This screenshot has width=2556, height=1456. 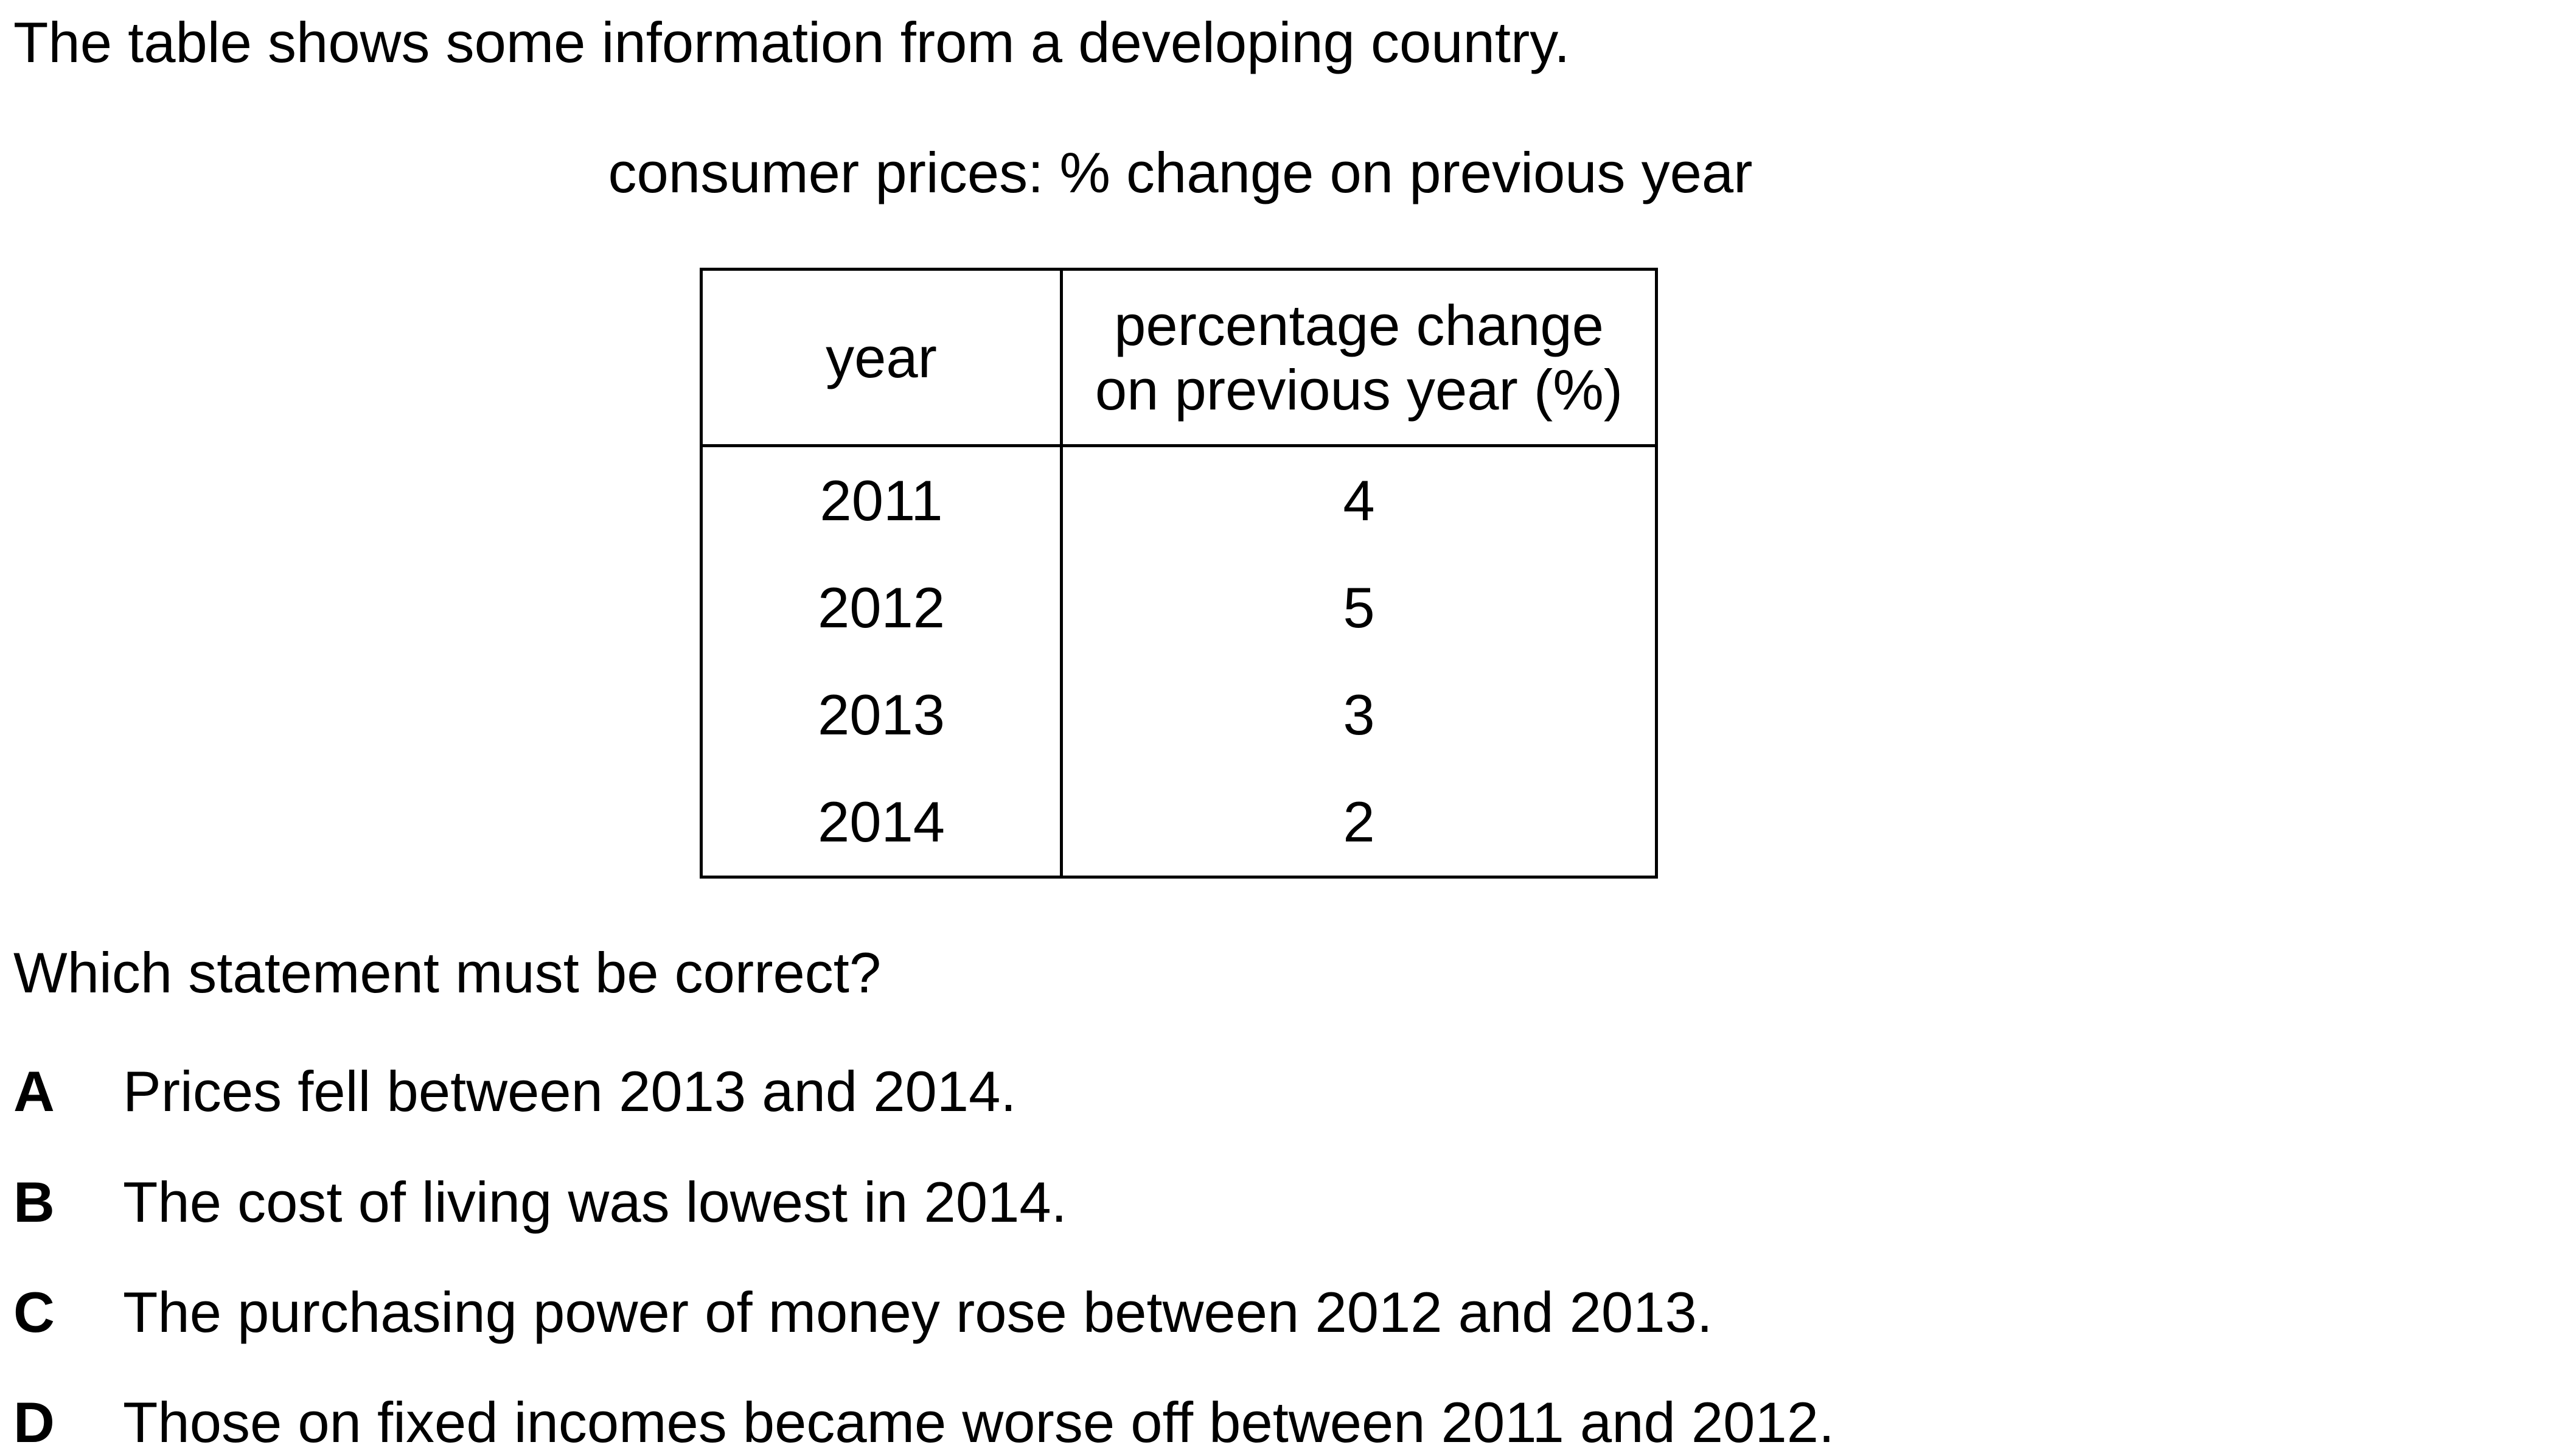 I want to click on option-letter: A, so click(x=34, y=1091).